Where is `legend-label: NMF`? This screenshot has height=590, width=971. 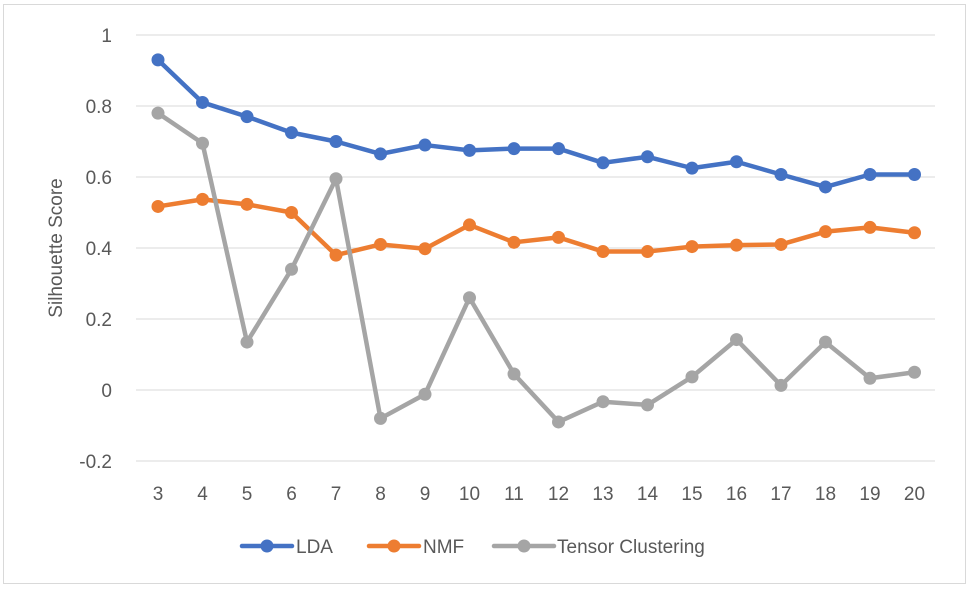 legend-label: NMF is located at coordinates (443, 547).